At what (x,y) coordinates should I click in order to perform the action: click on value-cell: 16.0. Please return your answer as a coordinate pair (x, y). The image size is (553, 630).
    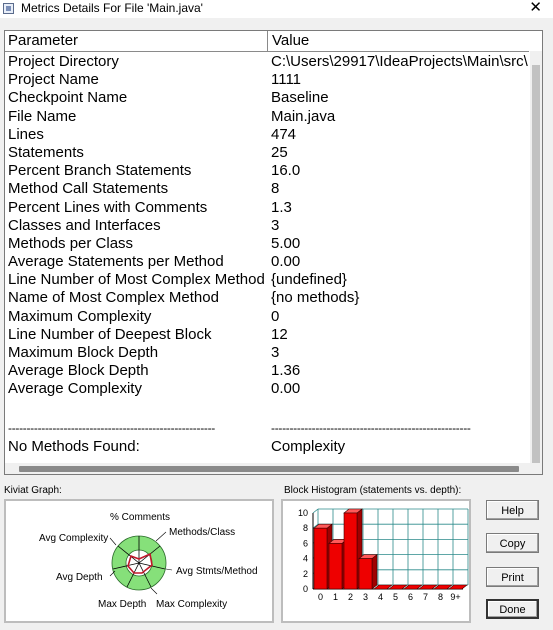
    Looking at the image, I should click on (286, 171).